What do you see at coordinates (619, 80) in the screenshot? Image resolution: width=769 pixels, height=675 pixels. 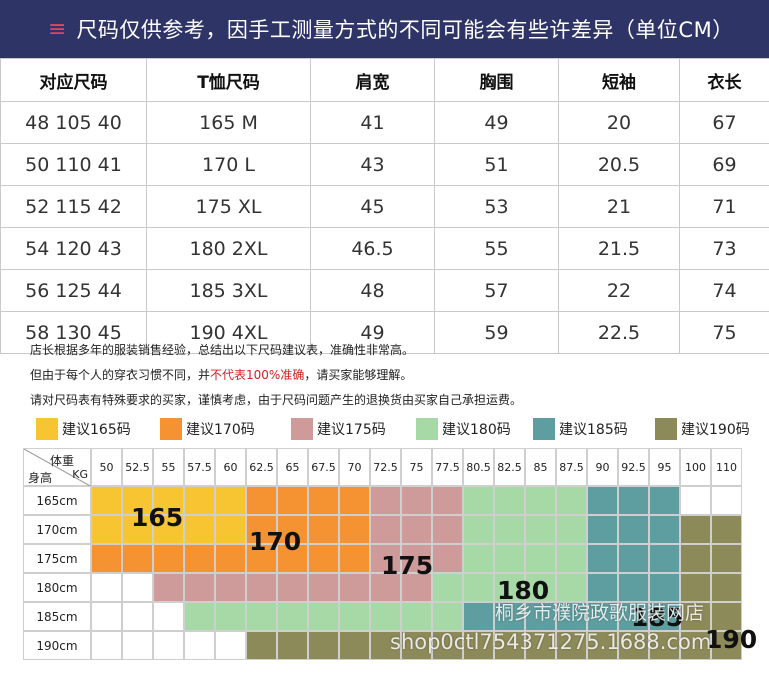 I see `header-sleeve: 短袖` at bounding box center [619, 80].